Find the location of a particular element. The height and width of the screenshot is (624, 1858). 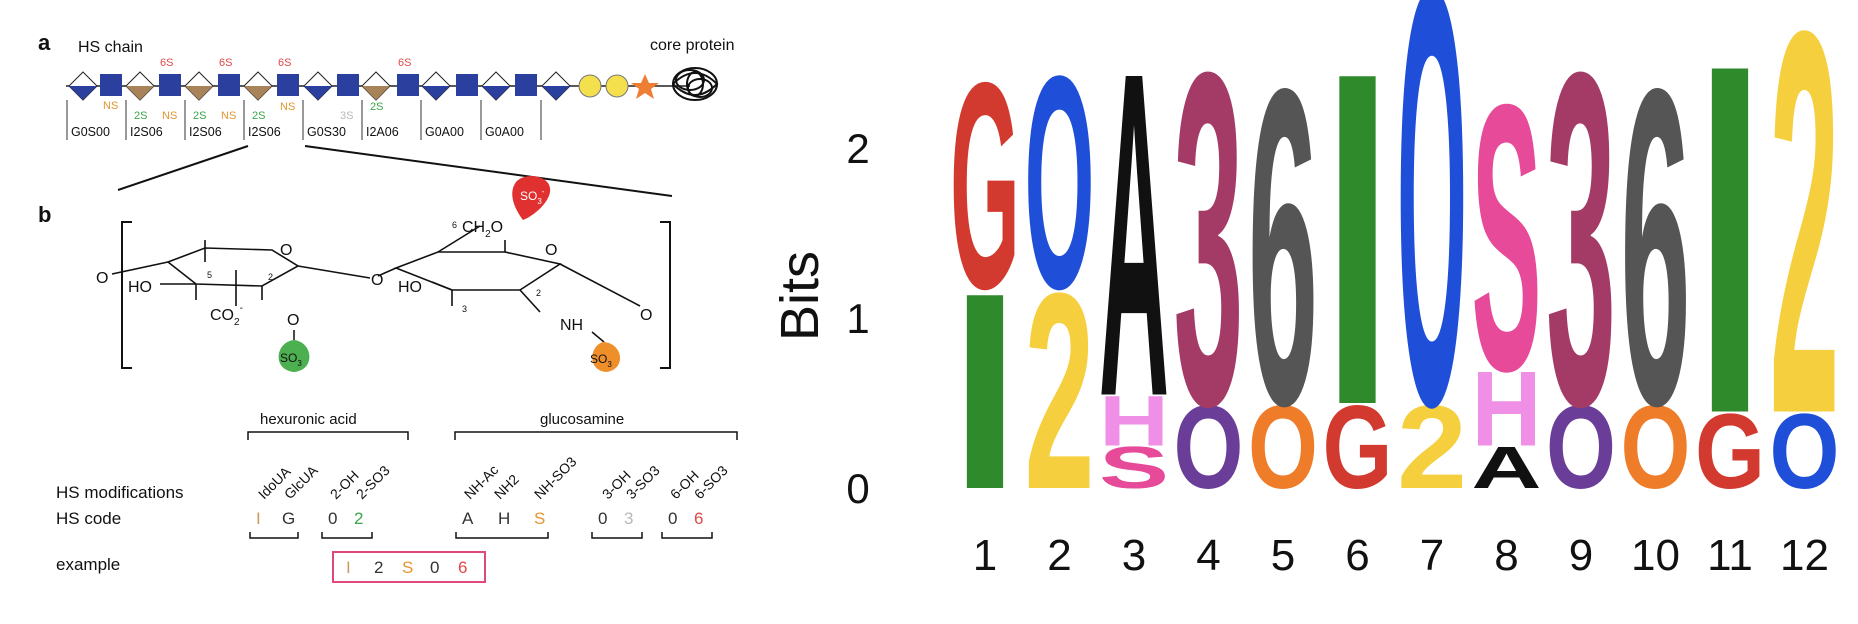

example-box is located at coordinates (409, 567).